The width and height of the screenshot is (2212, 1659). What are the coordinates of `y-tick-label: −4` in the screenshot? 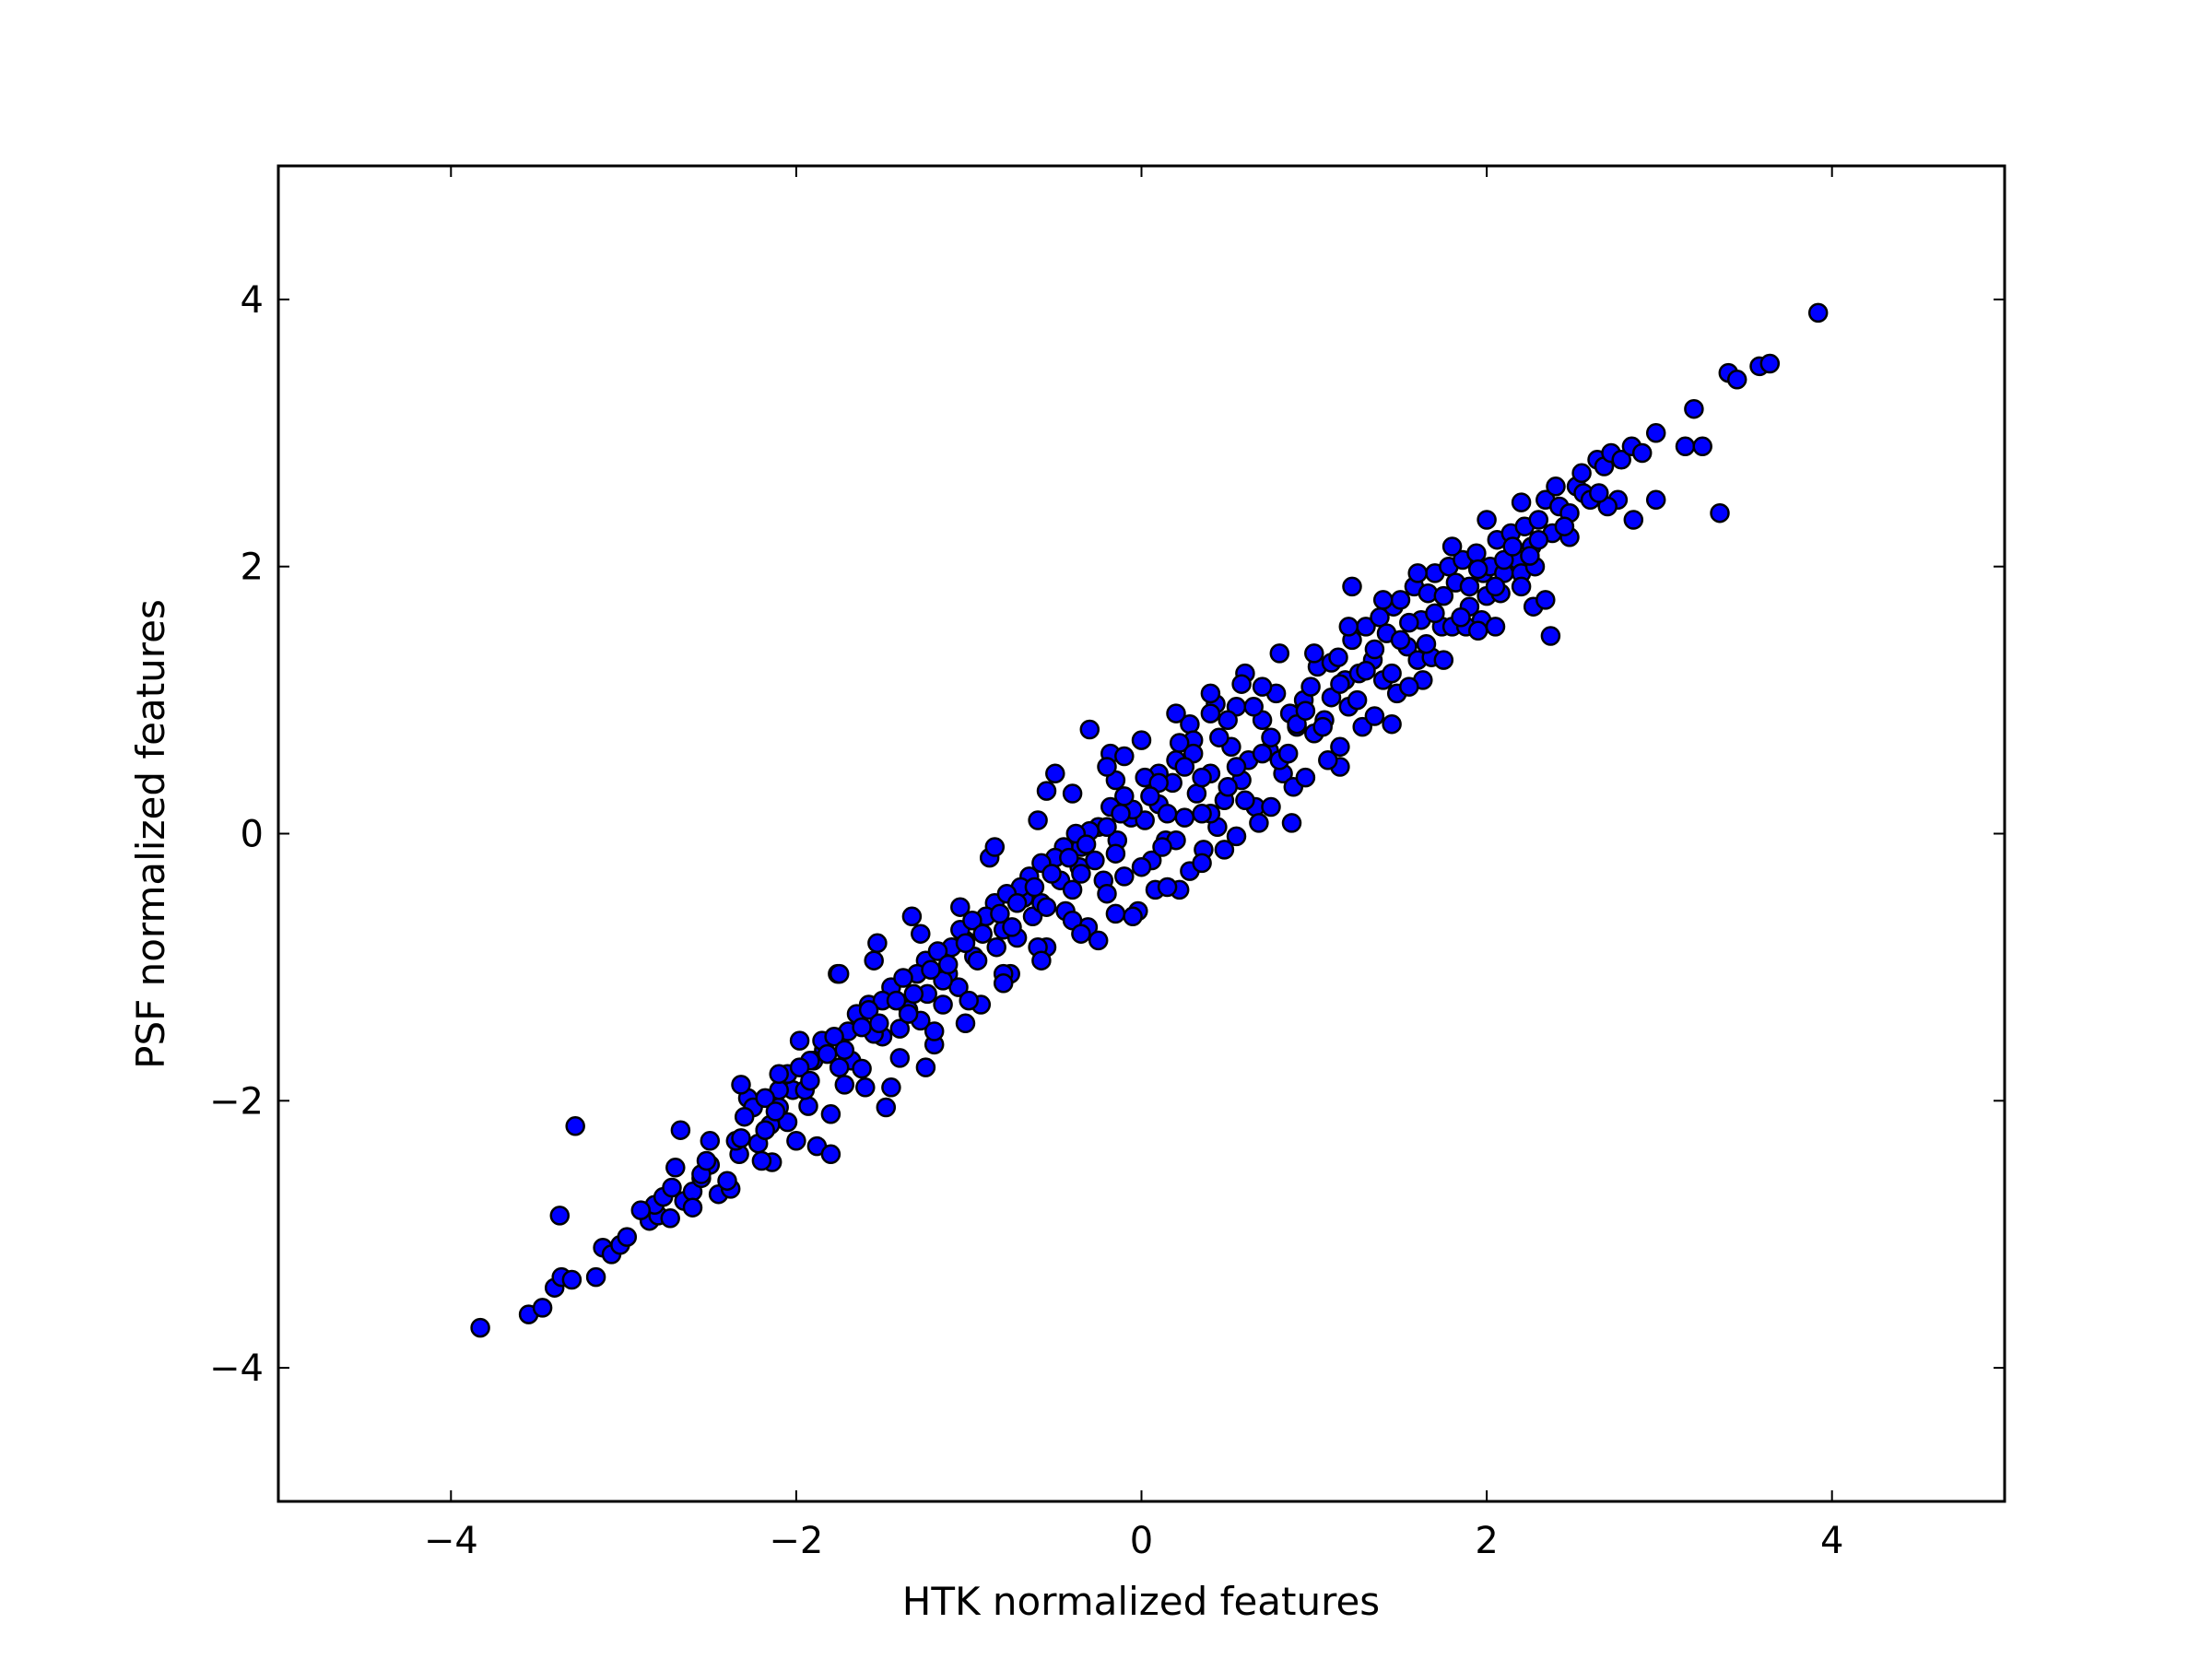 It's located at (236, 1368).